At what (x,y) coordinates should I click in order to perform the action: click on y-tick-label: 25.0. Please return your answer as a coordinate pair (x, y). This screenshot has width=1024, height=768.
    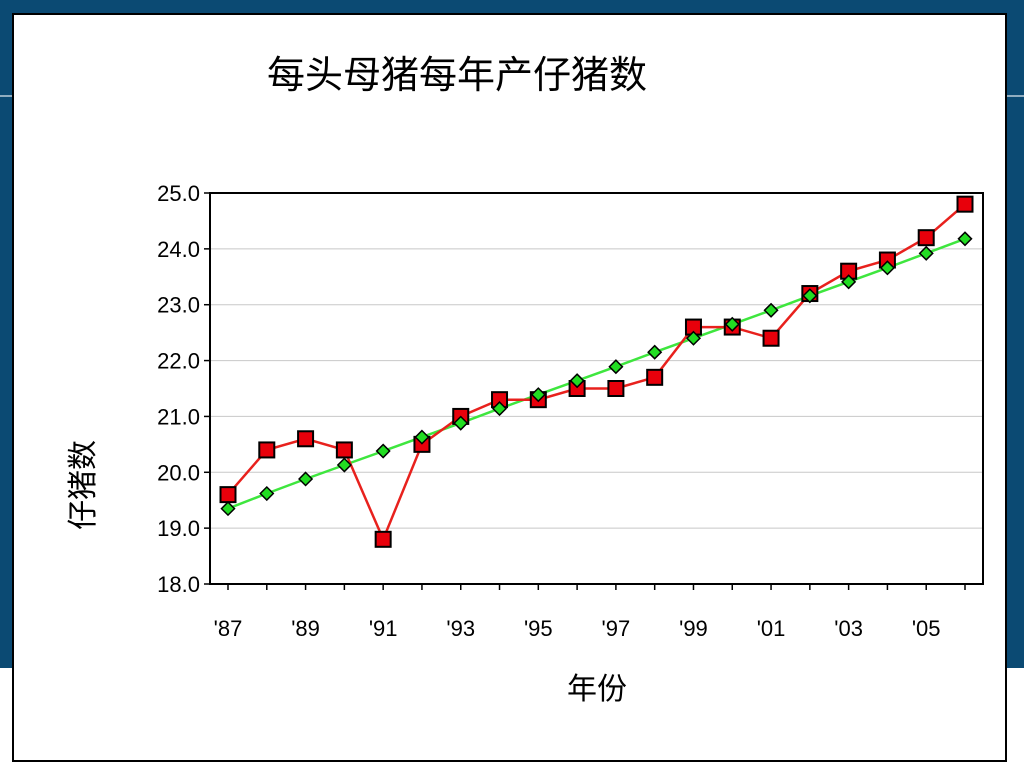
    Looking at the image, I should click on (178, 193).